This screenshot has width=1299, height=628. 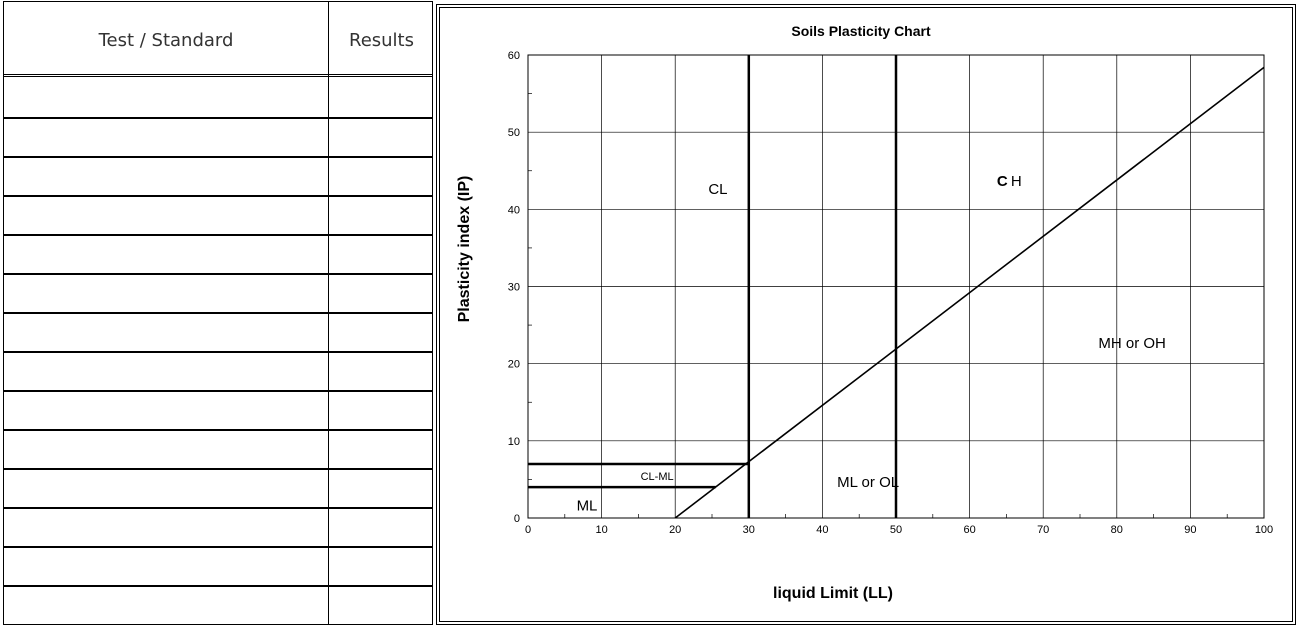 What do you see at coordinates (1117, 530) in the screenshot?
I see `x-tick-label: 80` at bounding box center [1117, 530].